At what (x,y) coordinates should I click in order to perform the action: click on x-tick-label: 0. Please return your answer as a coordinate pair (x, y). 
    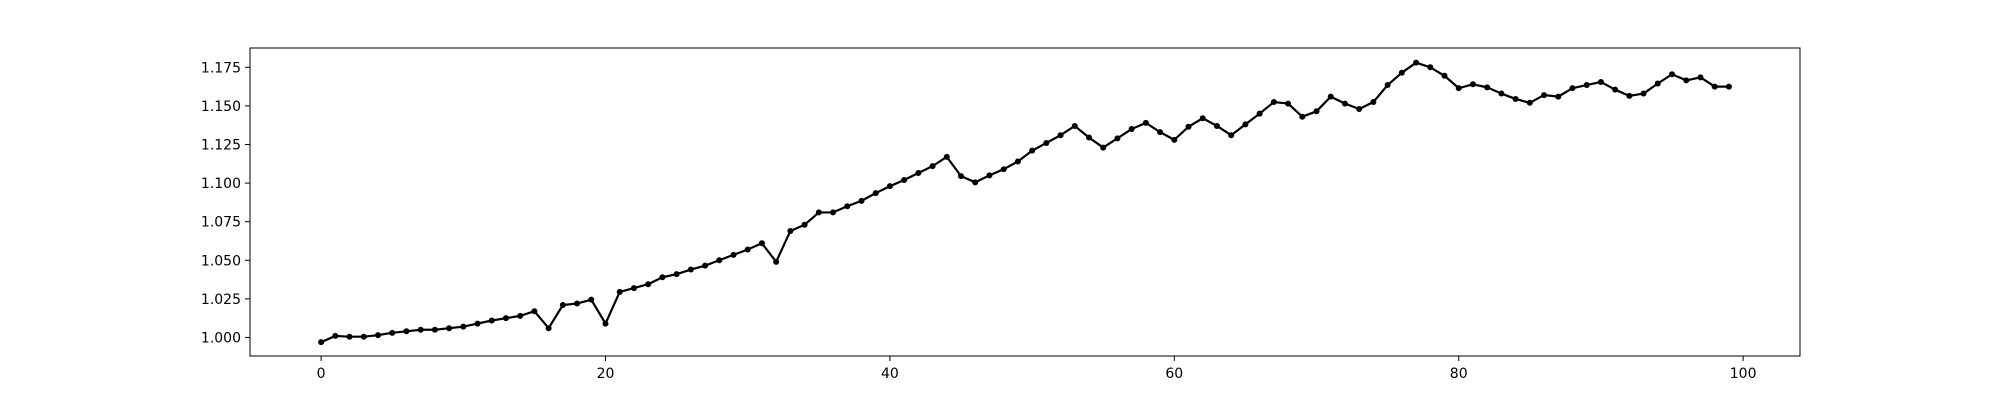
    Looking at the image, I should click on (321, 374).